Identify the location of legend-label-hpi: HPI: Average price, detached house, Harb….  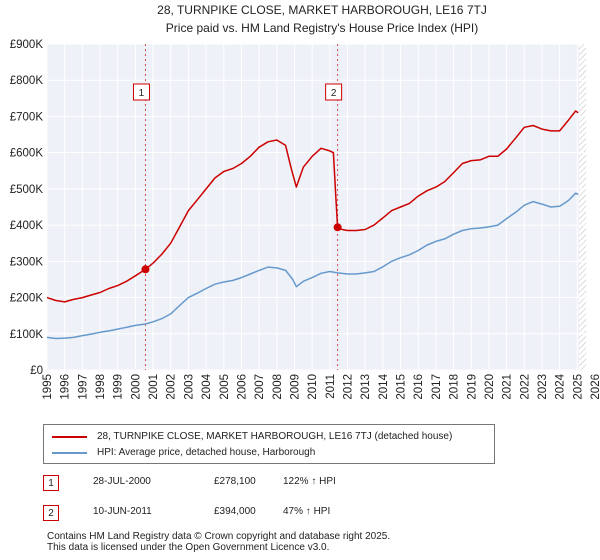
(206, 452).